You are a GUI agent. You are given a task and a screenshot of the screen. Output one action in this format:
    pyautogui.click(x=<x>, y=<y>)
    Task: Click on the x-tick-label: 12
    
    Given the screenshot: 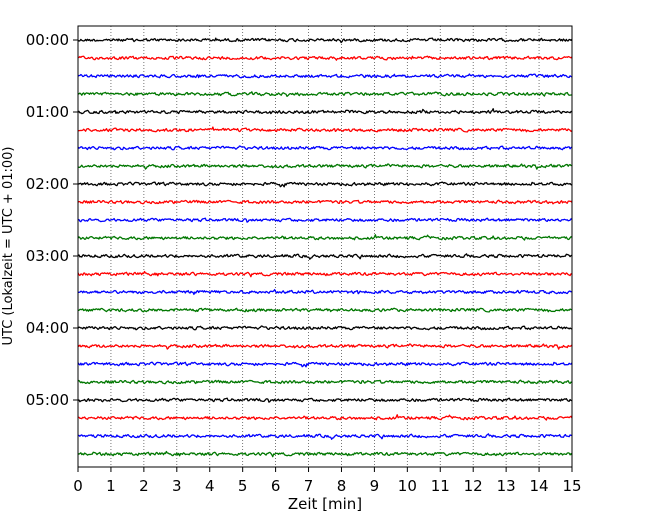 What is the action you would take?
    pyautogui.click(x=473, y=486)
    